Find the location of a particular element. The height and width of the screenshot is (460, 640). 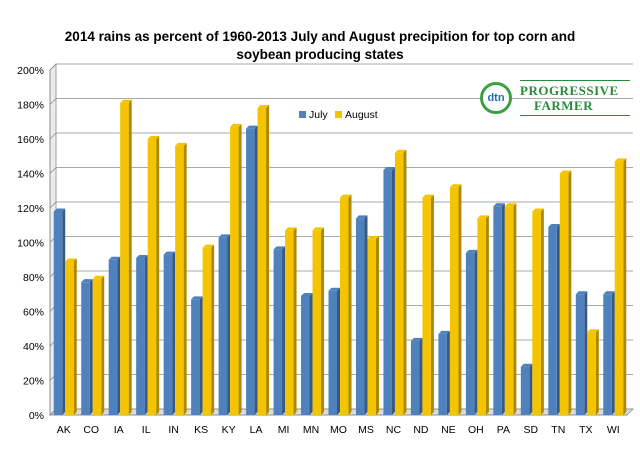

bar-august-mi is located at coordinates (289, 322).